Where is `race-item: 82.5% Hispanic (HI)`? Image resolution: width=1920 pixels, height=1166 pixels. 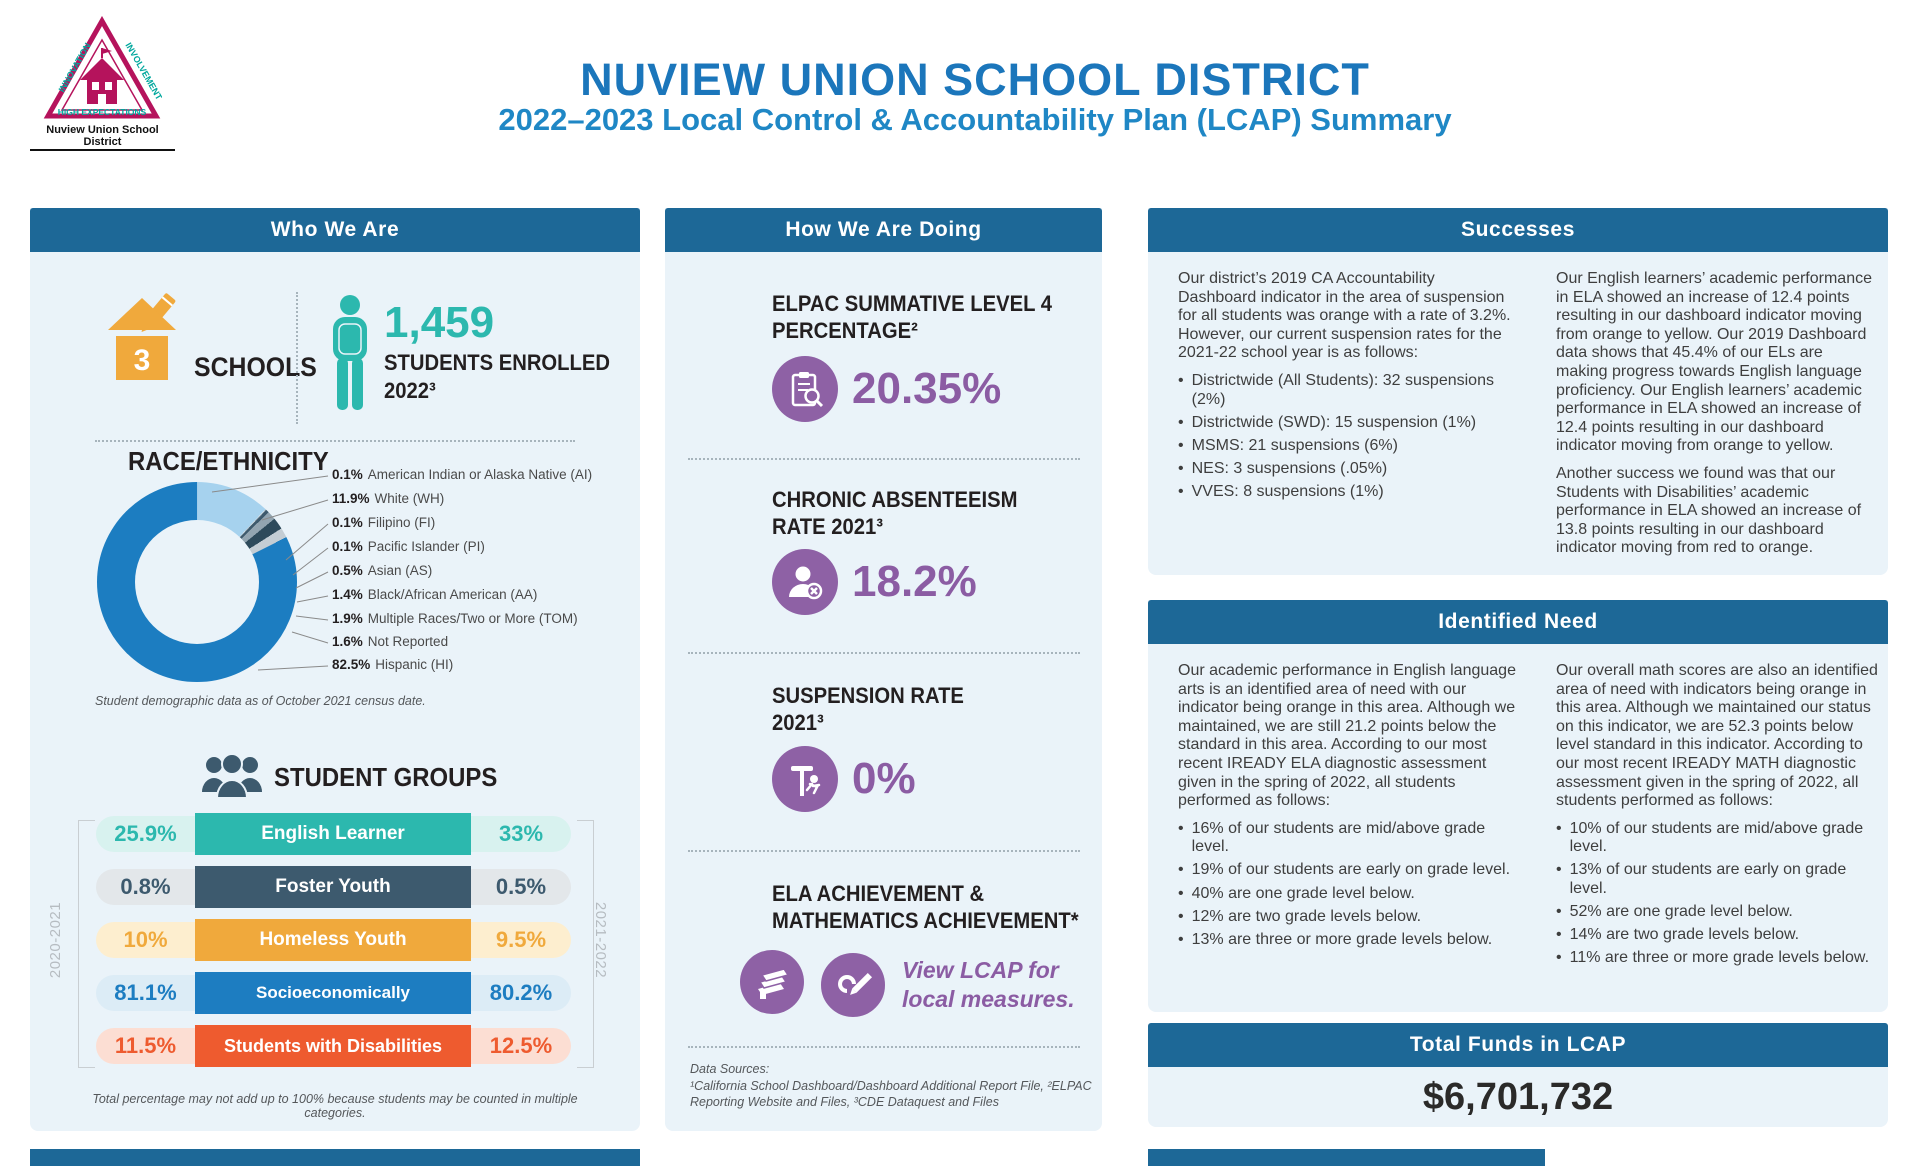
race-item: 82.5% Hispanic (HI) is located at coordinates (393, 664).